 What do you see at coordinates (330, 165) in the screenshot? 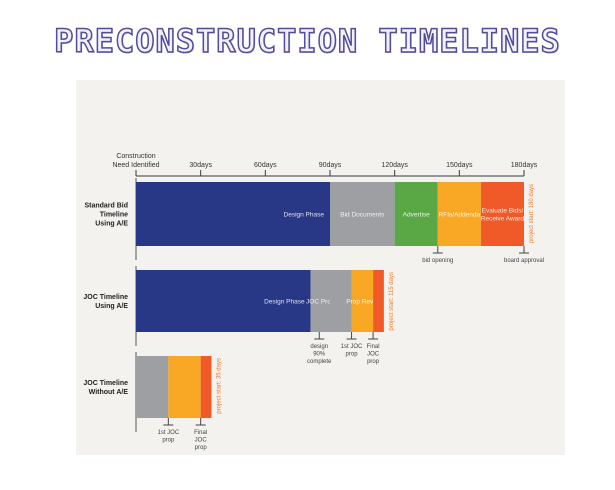
I see `axis-tick-label: 90days` at bounding box center [330, 165].